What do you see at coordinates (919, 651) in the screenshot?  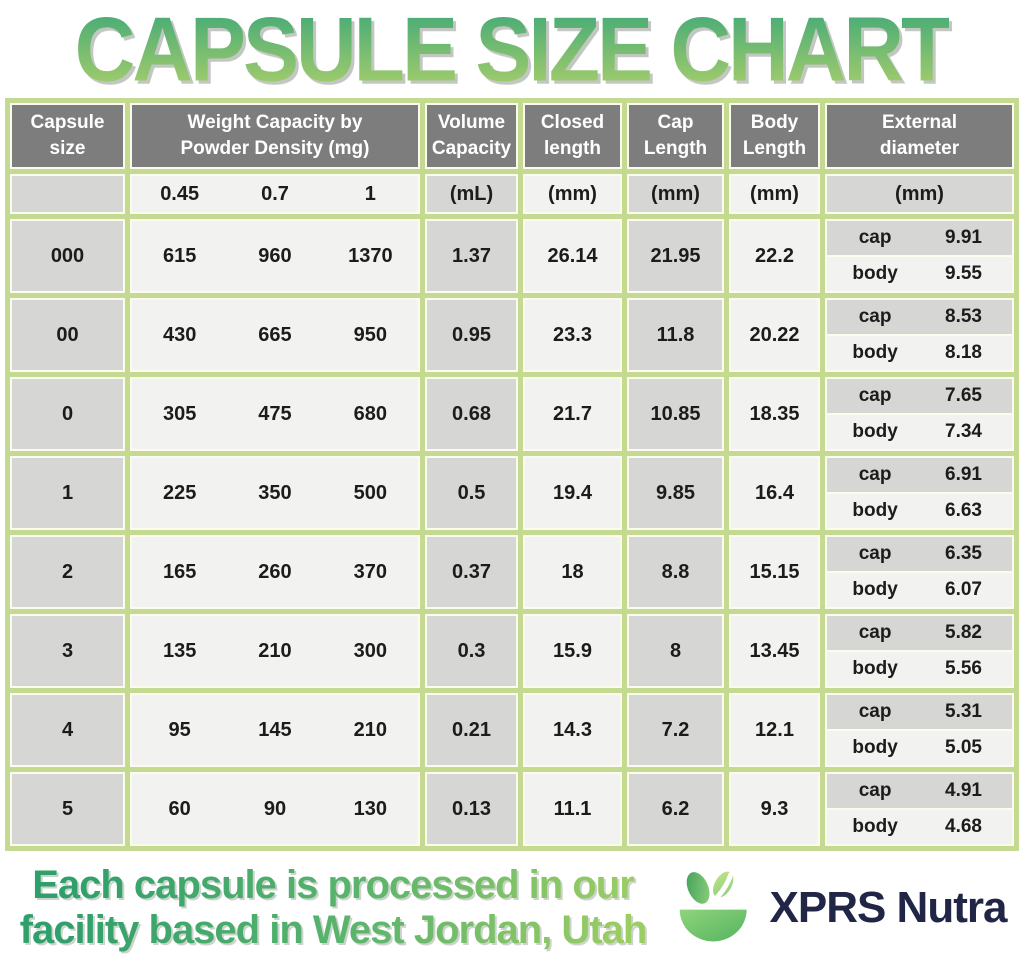 I see `external-diameter-cell: cap 5.82 body 5.56` at bounding box center [919, 651].